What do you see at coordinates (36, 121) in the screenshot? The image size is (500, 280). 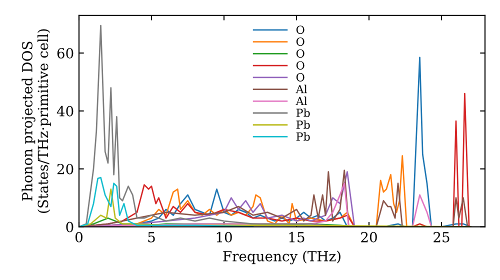 I see `y-axis-title: Phonon projected DOS (States/THz·primitive cell)` at bounding box center [36, 121].